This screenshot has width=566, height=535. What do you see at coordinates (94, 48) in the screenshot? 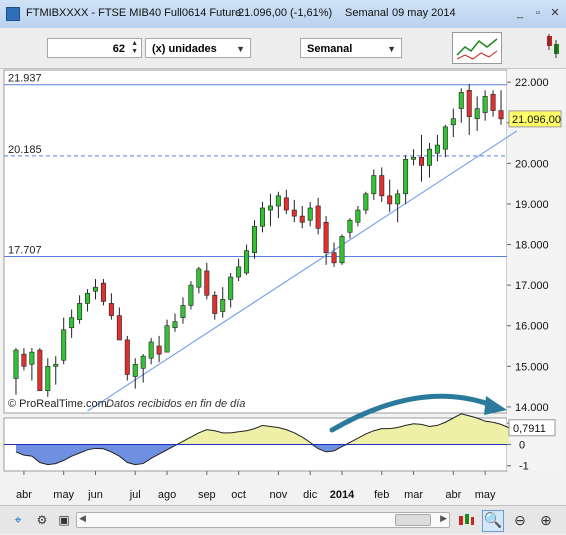
I see `units-input: 62 ▲ ▼` at bounding box center [94, 48].